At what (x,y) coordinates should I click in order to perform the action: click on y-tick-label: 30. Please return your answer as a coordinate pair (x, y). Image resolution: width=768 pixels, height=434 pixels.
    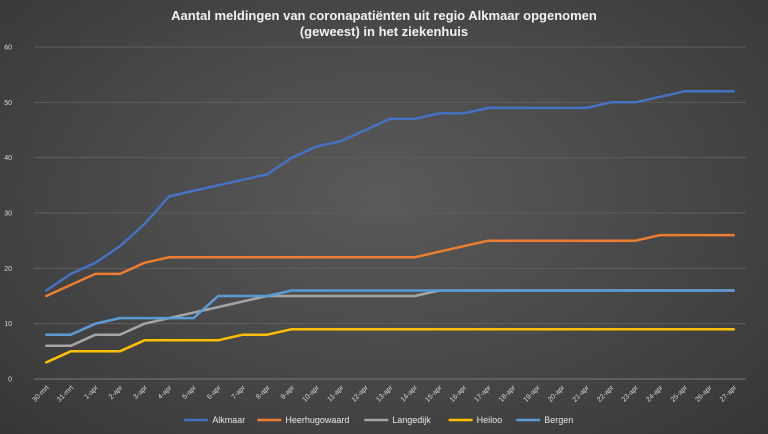
    Looking at the image, I should click on (8, 214).